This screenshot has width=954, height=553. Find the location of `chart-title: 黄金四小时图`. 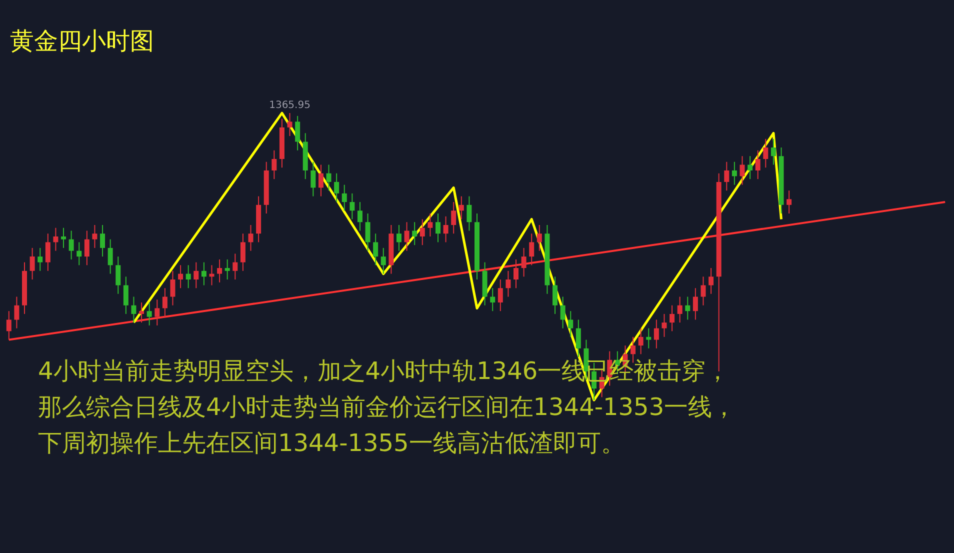

chart-title: 黄金四小时图 is located at coordinates (82, 41).